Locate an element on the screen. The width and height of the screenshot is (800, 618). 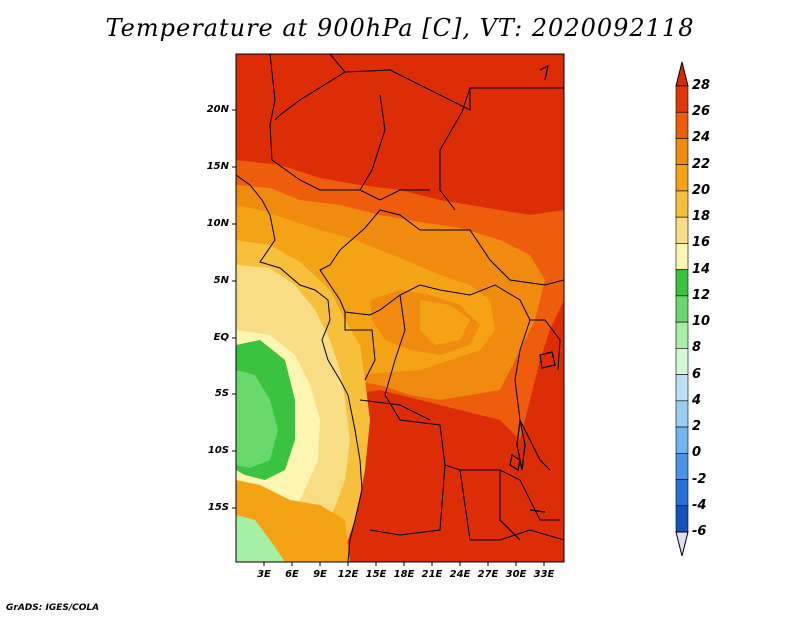
lat-label-10s: 10S is located at coordinates (218, 450).